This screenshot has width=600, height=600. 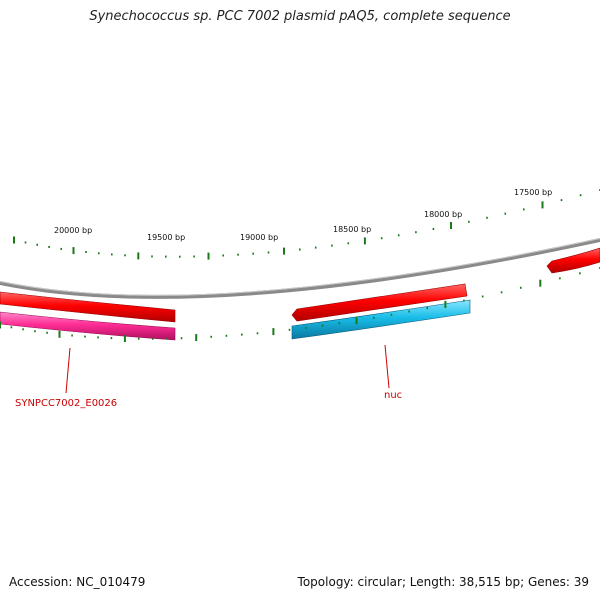 What do you see at coordinates (73, 230) in the screenshot?
I see `tick-label-20000: 20000 bp` at bounding box center [73, 230].